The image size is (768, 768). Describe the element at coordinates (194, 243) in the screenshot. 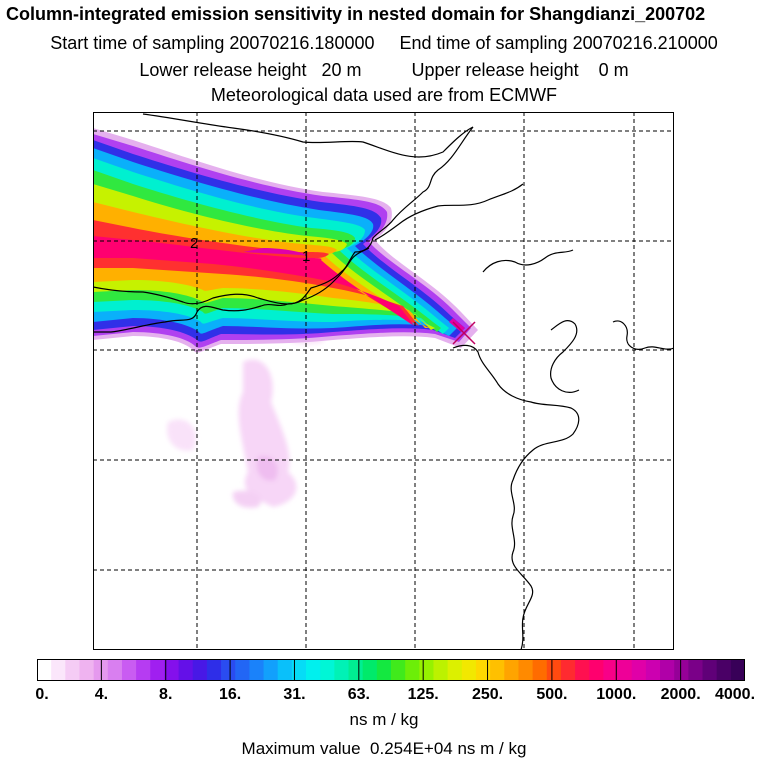

I see `grid-label-2: 2` at that location.